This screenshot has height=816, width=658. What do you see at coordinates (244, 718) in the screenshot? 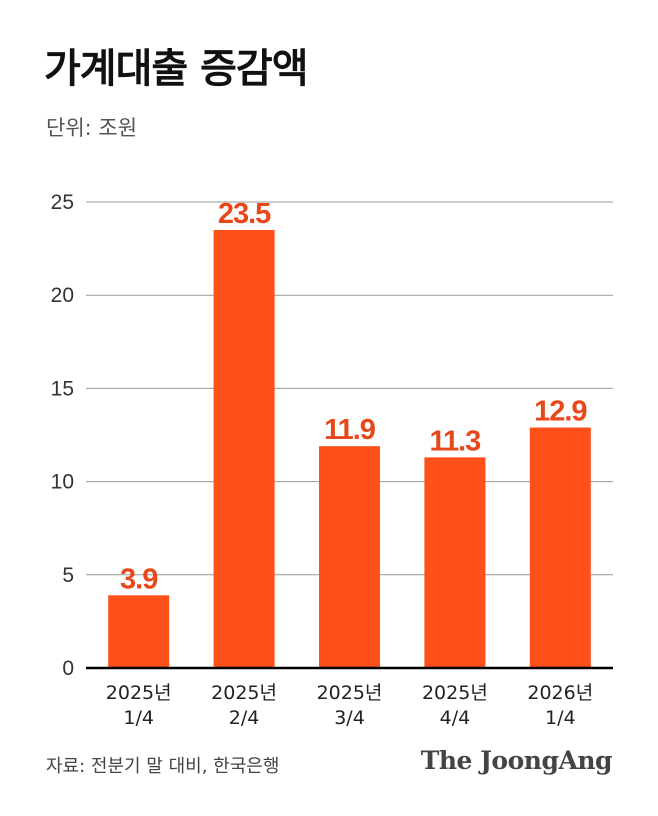
I see `x-tick-label-quarter: 2/4` at bounding box center [244, 718].